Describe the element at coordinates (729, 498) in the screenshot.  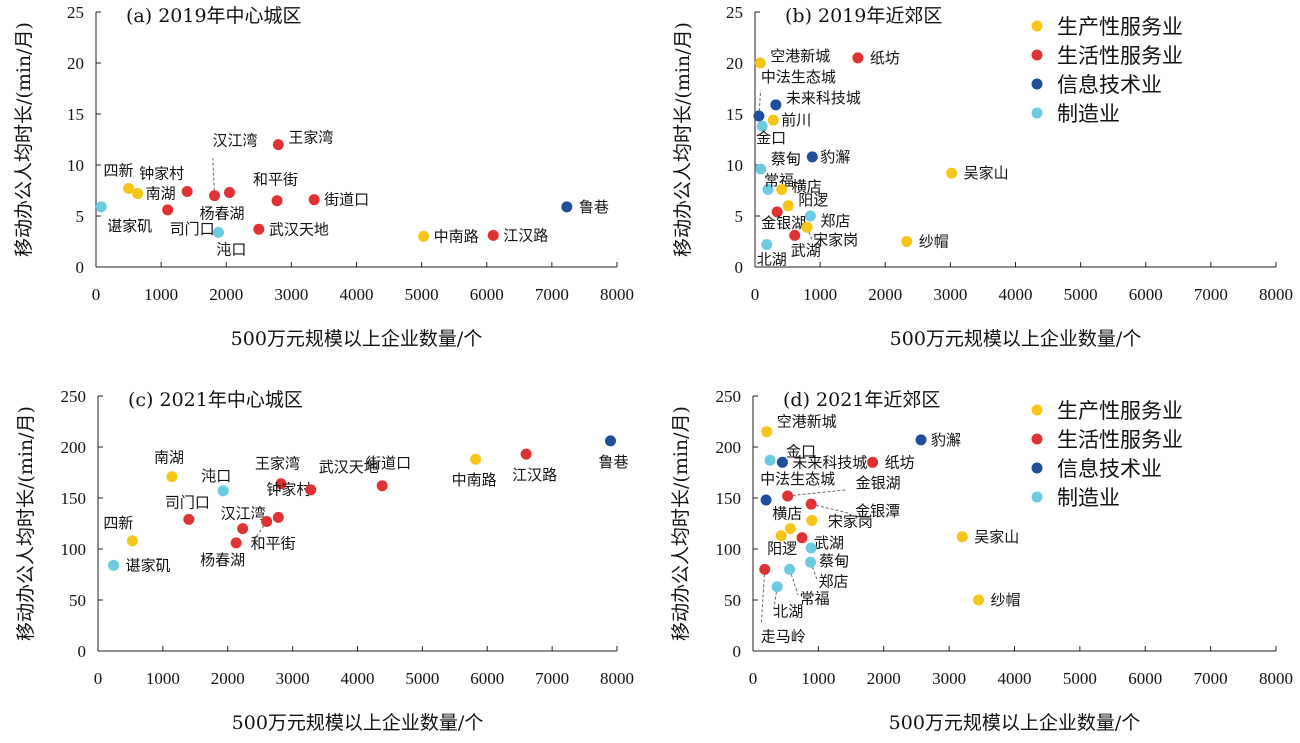
I see `y-tick-label: 150` at that location.